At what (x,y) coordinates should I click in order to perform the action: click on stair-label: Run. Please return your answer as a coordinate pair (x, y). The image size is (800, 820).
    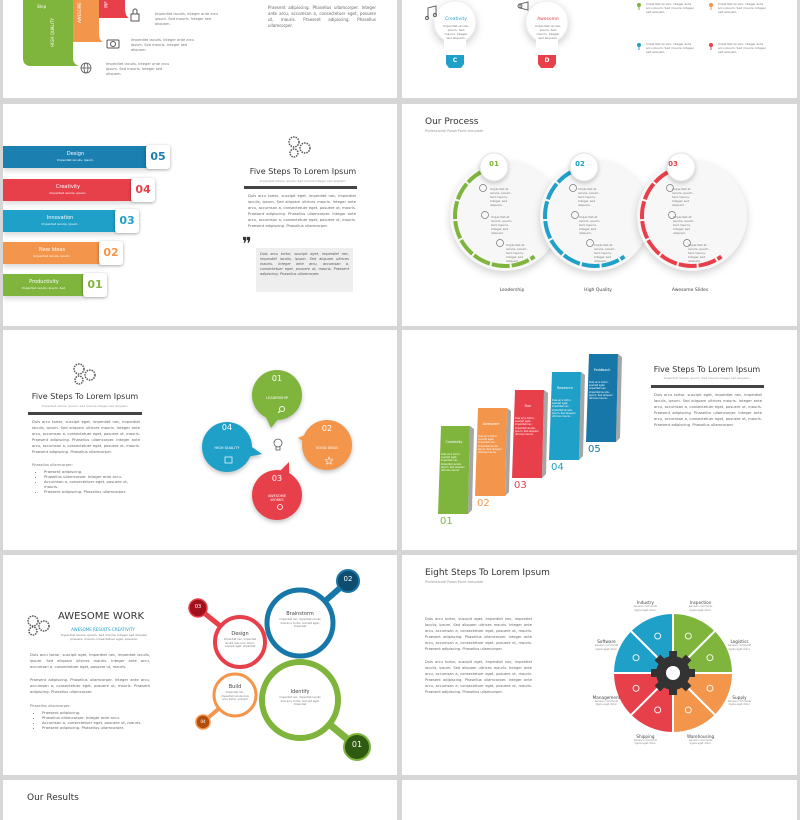
    Looking at the image, I should click on (528, 406).